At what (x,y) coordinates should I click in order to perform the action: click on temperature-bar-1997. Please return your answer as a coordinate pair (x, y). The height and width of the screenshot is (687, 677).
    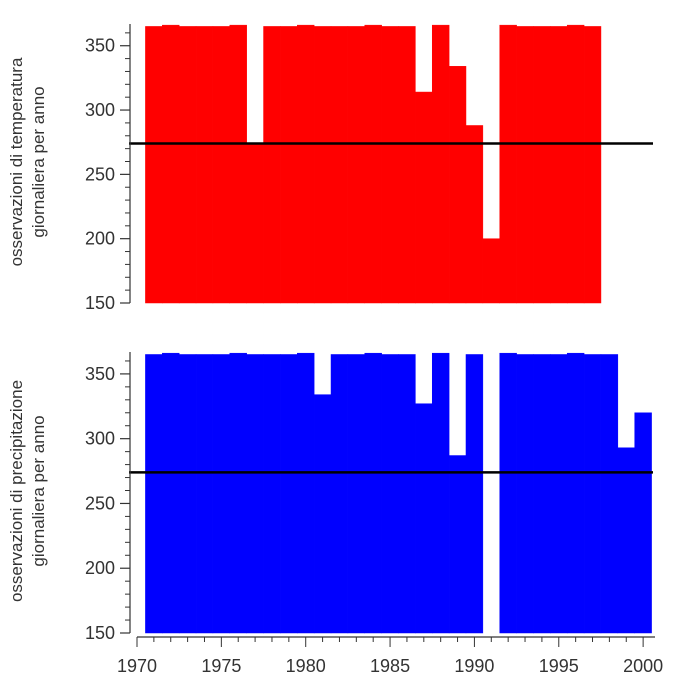
    Looking at the image, I should click on (592, 165).